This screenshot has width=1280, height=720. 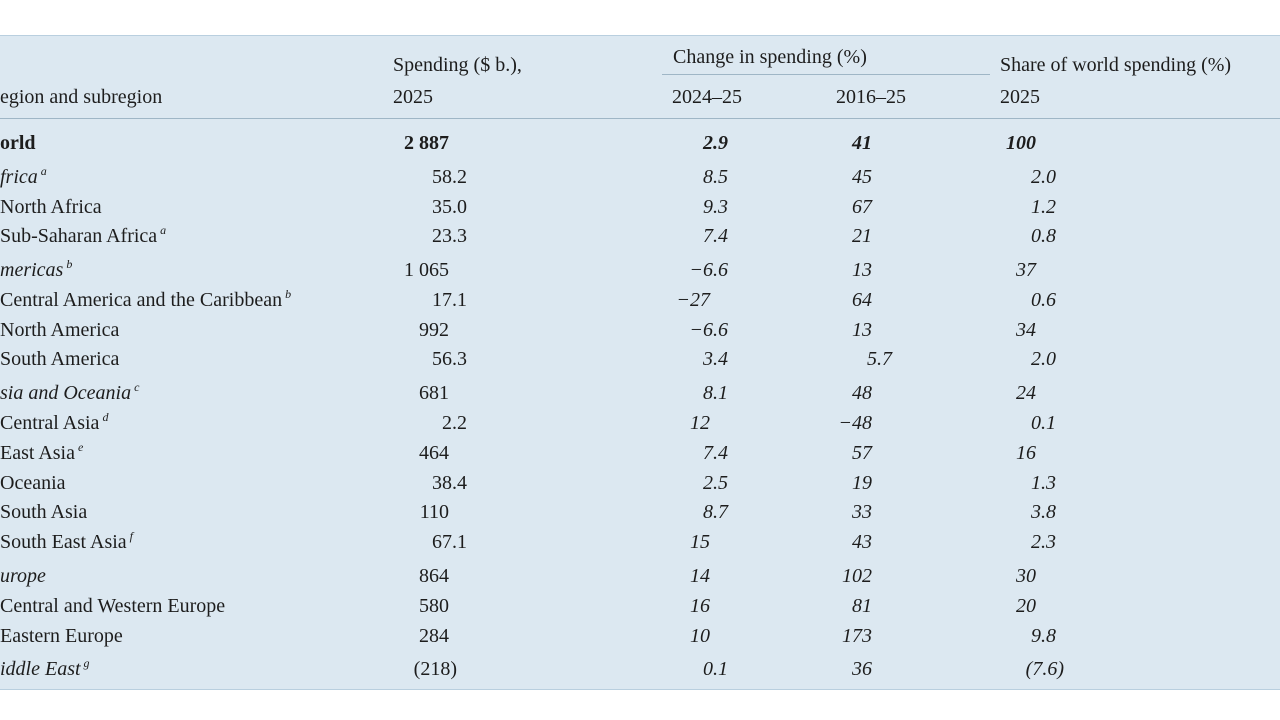 I want to click on cell-share: 30, so click(x=1026, y=576).